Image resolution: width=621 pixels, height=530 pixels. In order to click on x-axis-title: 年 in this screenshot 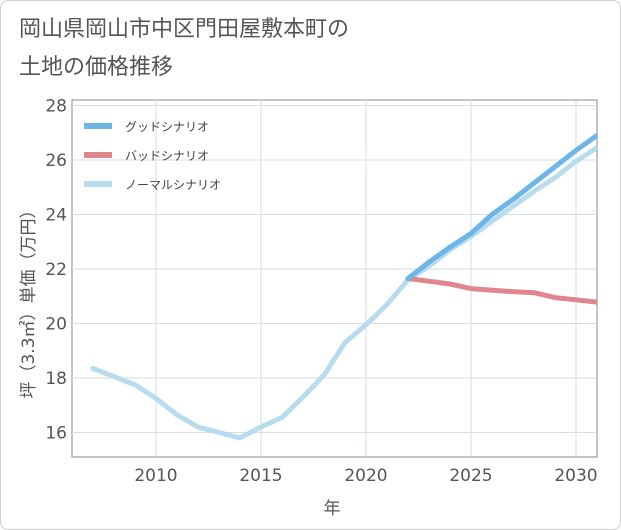, I will do `click(332, 509)`.